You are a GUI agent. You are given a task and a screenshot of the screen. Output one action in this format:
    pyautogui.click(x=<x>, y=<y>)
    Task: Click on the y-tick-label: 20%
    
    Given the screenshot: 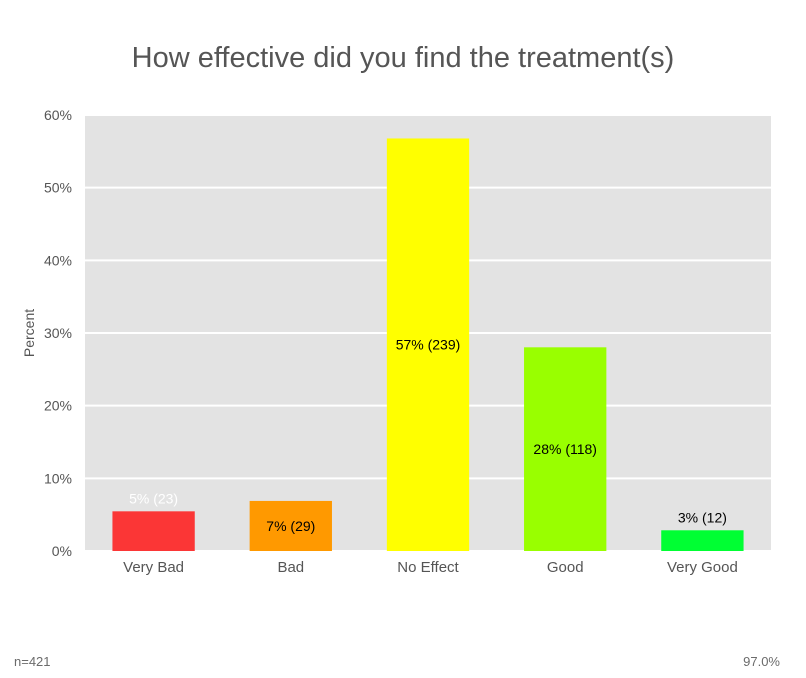 What is the action you would take?
    pyautogui.click(x=58, y=406)
    